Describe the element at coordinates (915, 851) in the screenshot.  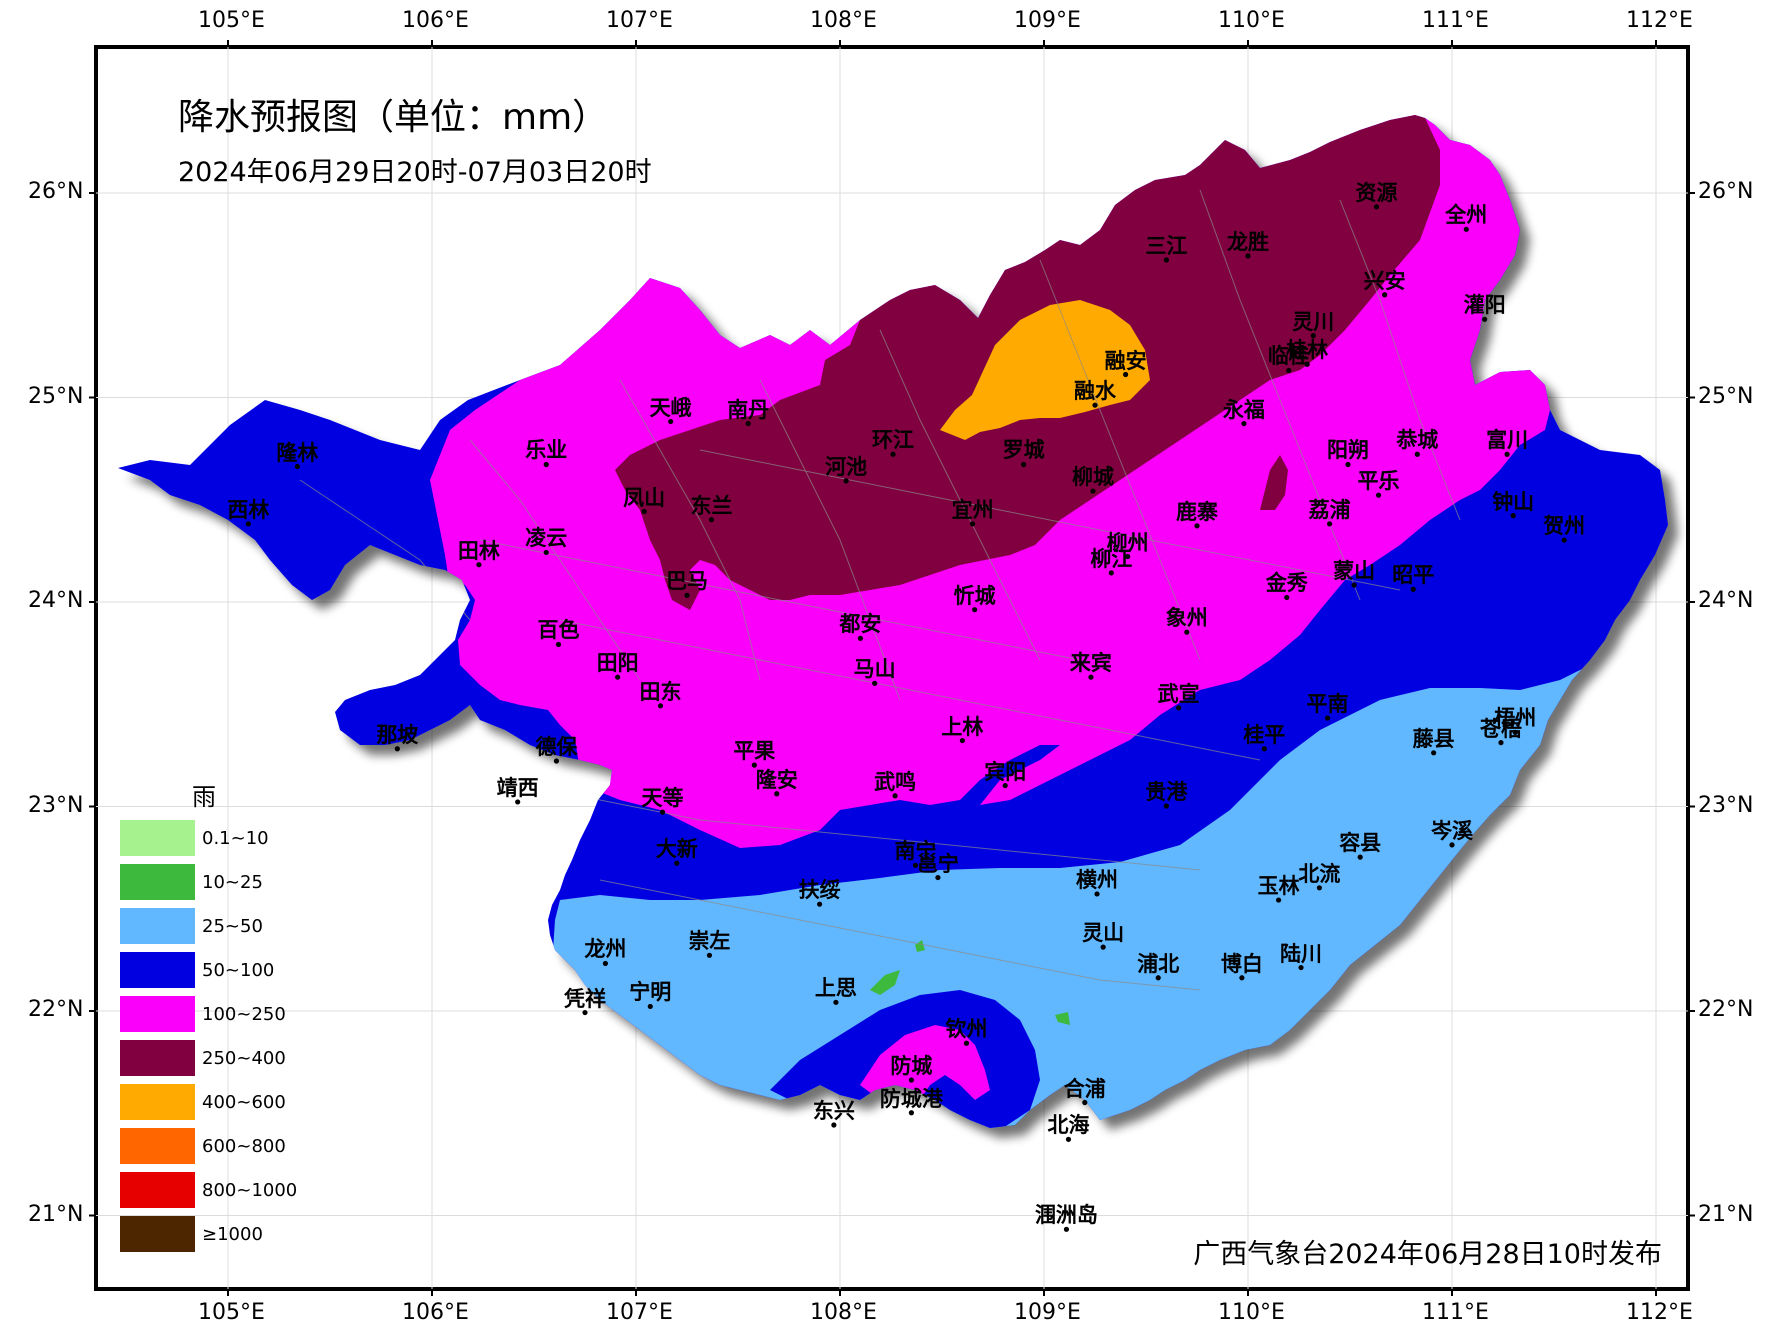
I see `city-label: 南宁` at that location.